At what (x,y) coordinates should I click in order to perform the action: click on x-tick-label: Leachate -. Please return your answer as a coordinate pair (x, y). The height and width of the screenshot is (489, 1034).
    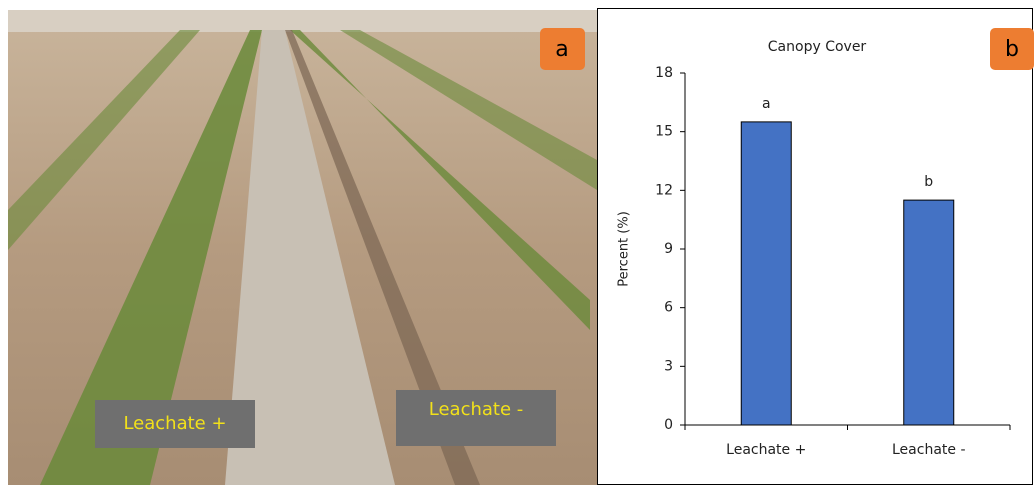
    Looking at the image, I should click on (929, 450).